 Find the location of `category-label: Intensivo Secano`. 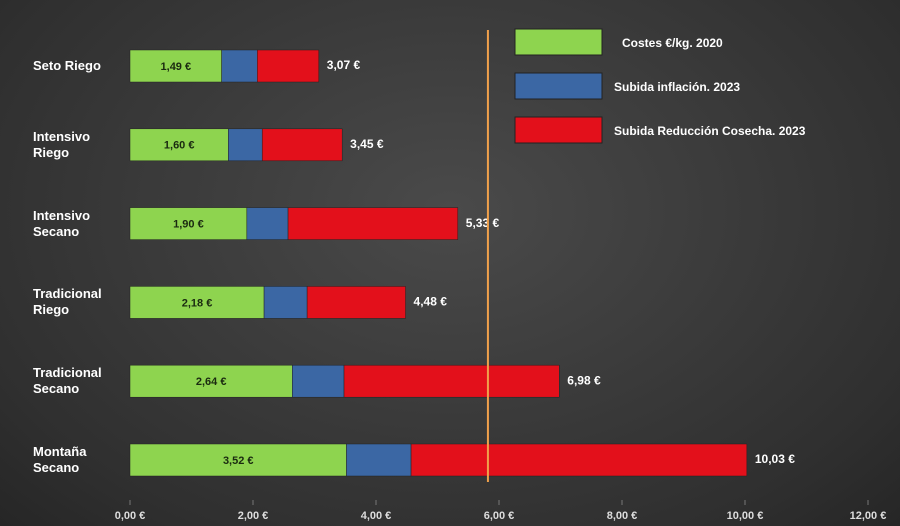

category-label: Intensivo Secano is located at coordinates (62, 223).